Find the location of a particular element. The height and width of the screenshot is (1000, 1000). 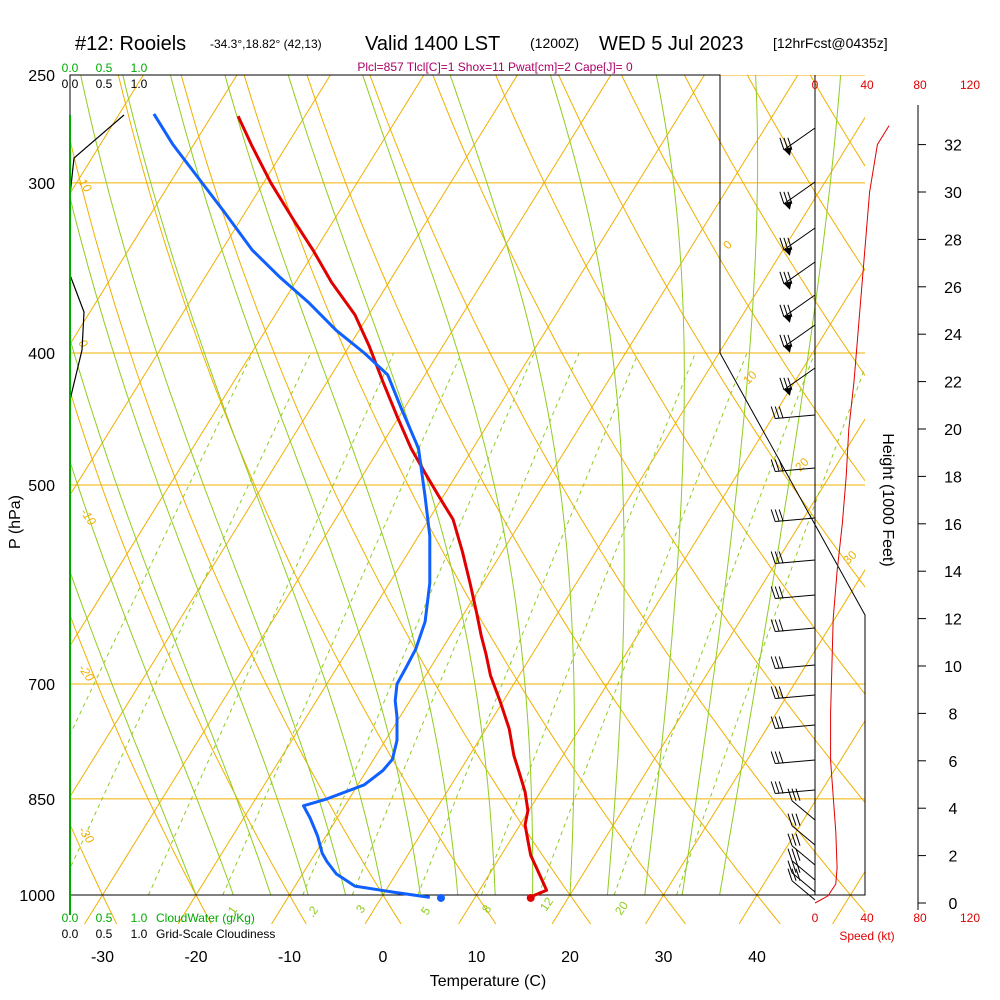

station-title: #12: Rooiels is located at coordinates (130, 44).